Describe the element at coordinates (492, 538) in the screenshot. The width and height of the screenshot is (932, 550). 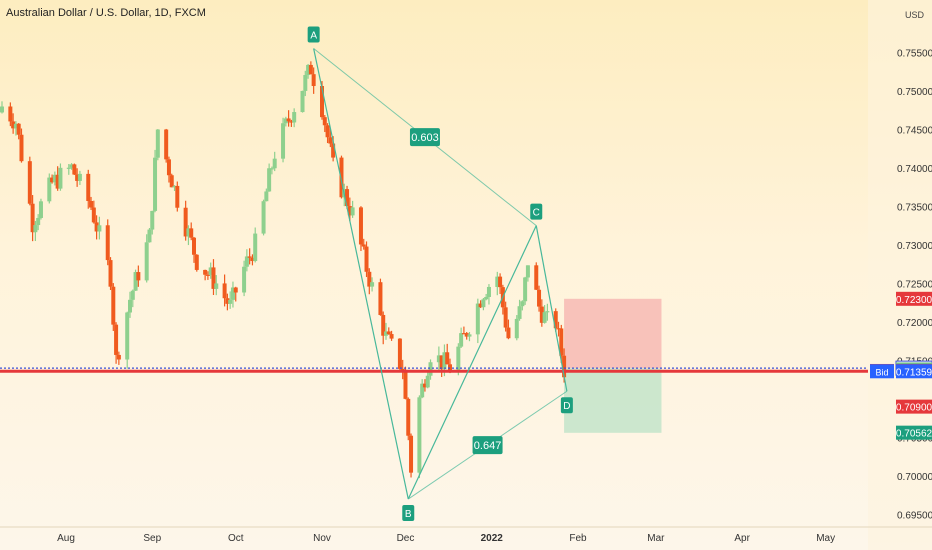
I see `x-tick-label: 2022` at that location.